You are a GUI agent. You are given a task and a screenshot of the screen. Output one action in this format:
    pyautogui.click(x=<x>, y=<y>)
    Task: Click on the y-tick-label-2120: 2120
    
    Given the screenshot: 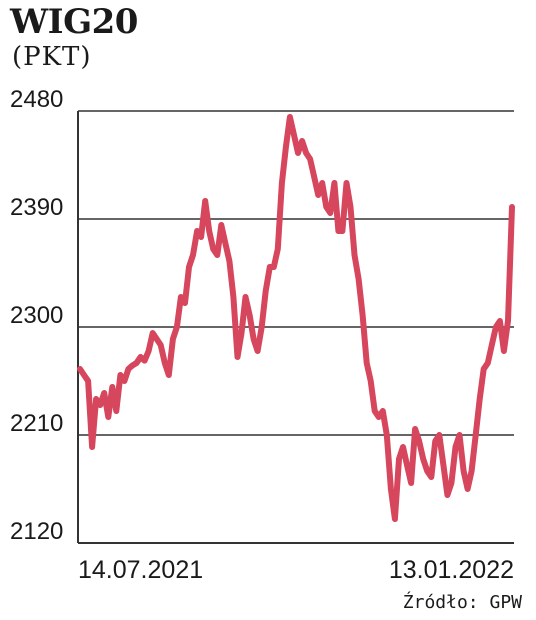 What is the action you would take?
    pyautogui.click(x=36, y=531)
    